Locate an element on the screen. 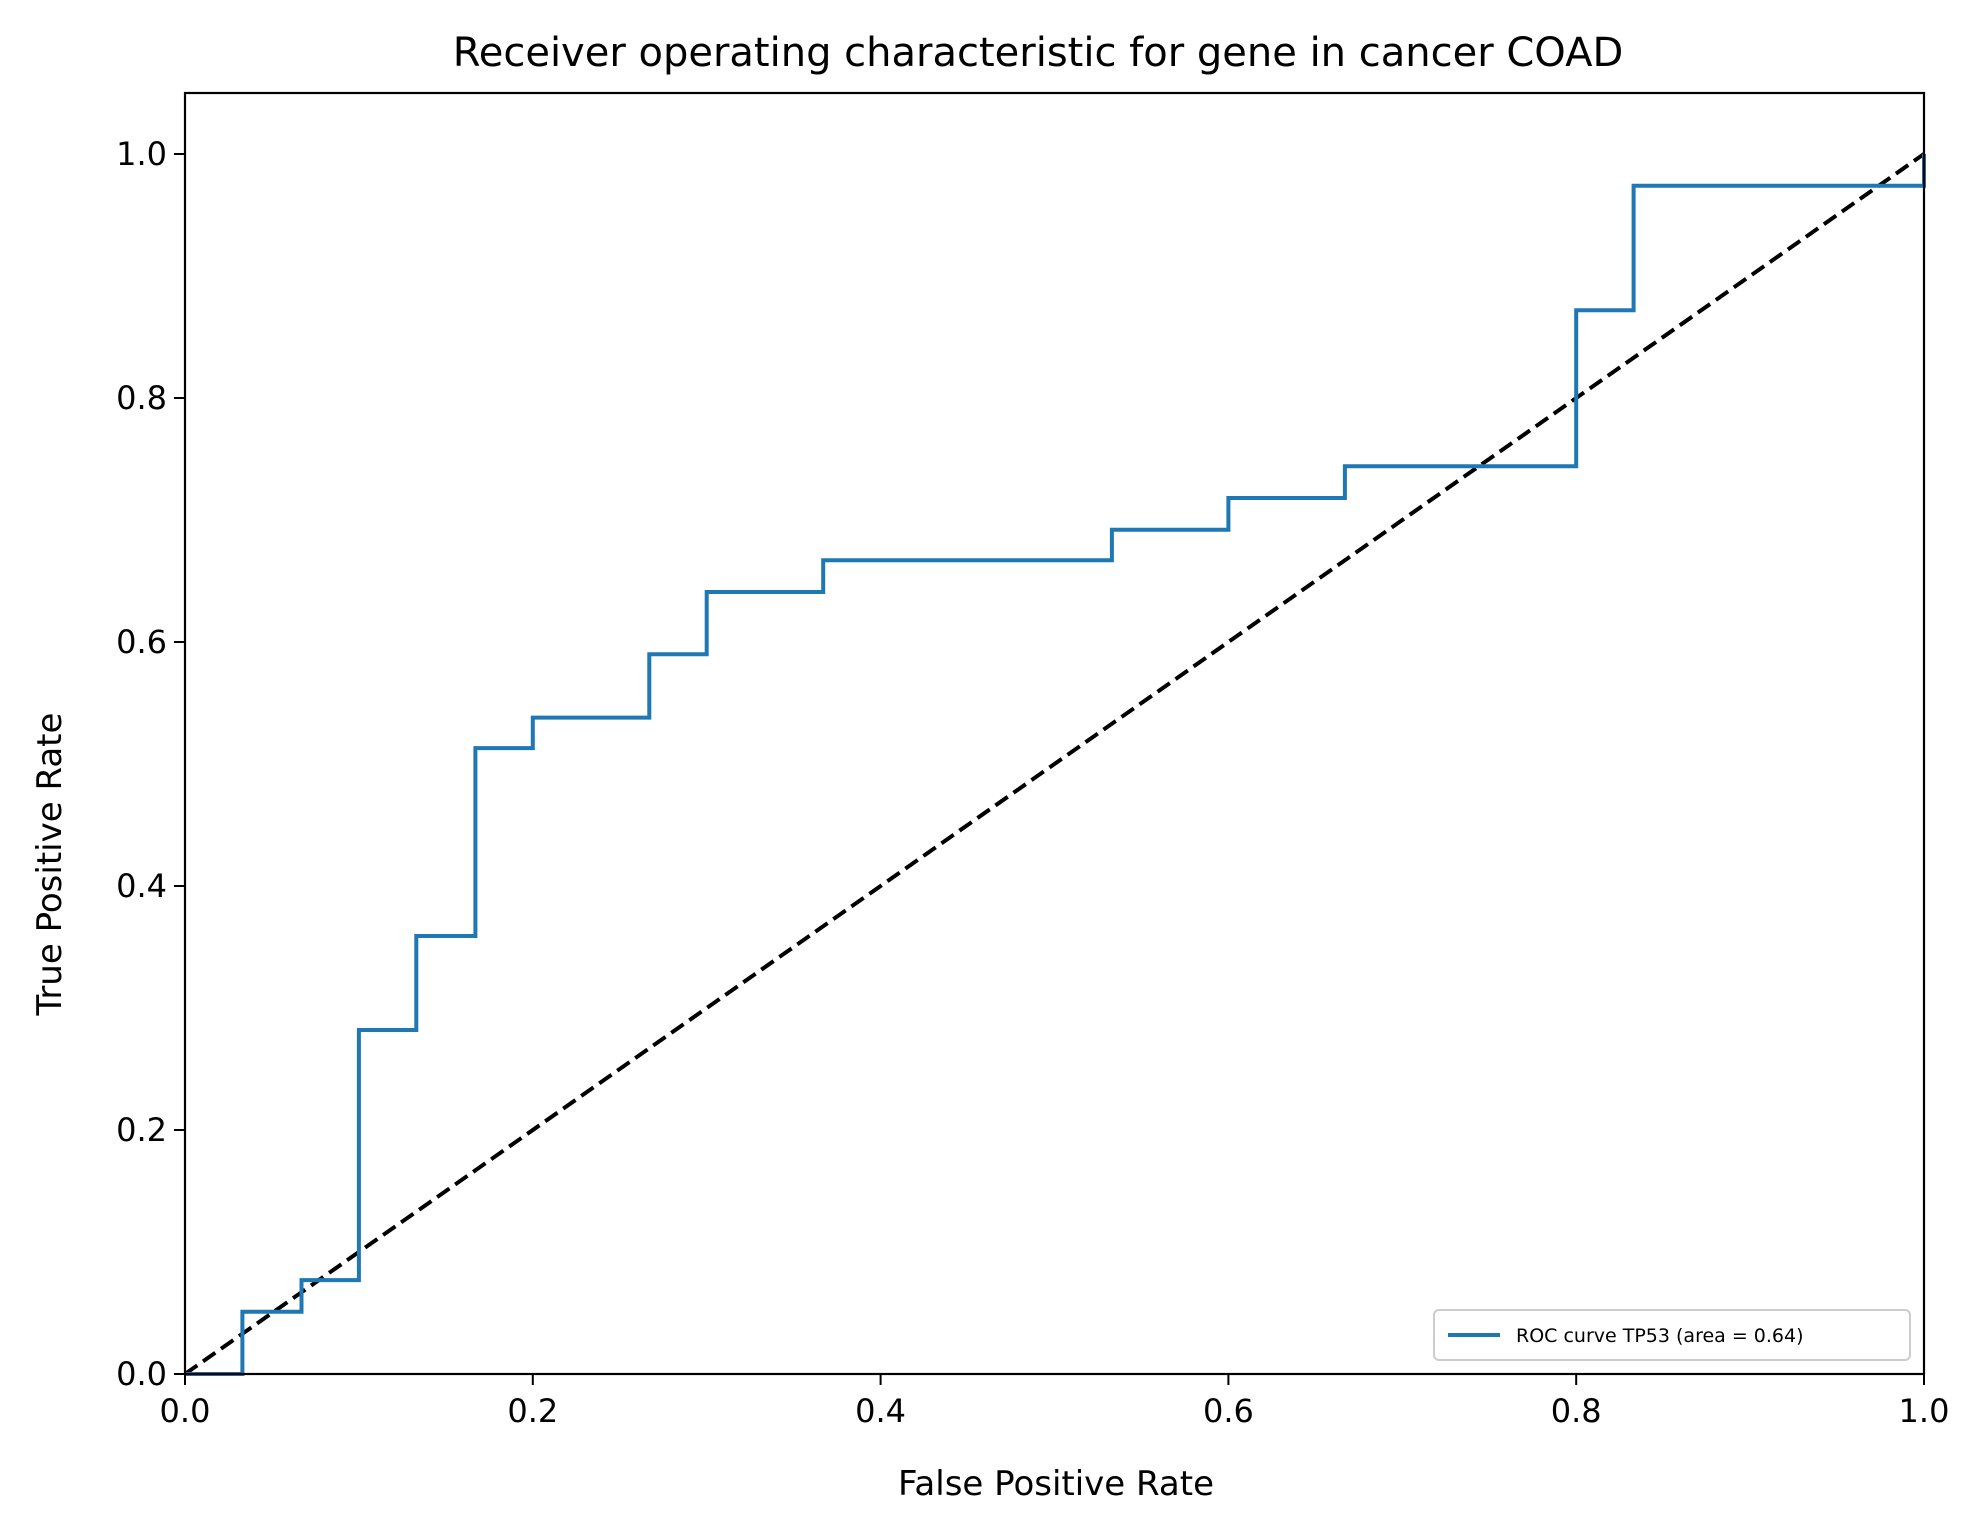 This screenshot has width=1981, height=1531. y-tick-label: 0.2 is located at coordinates (141, 1130).